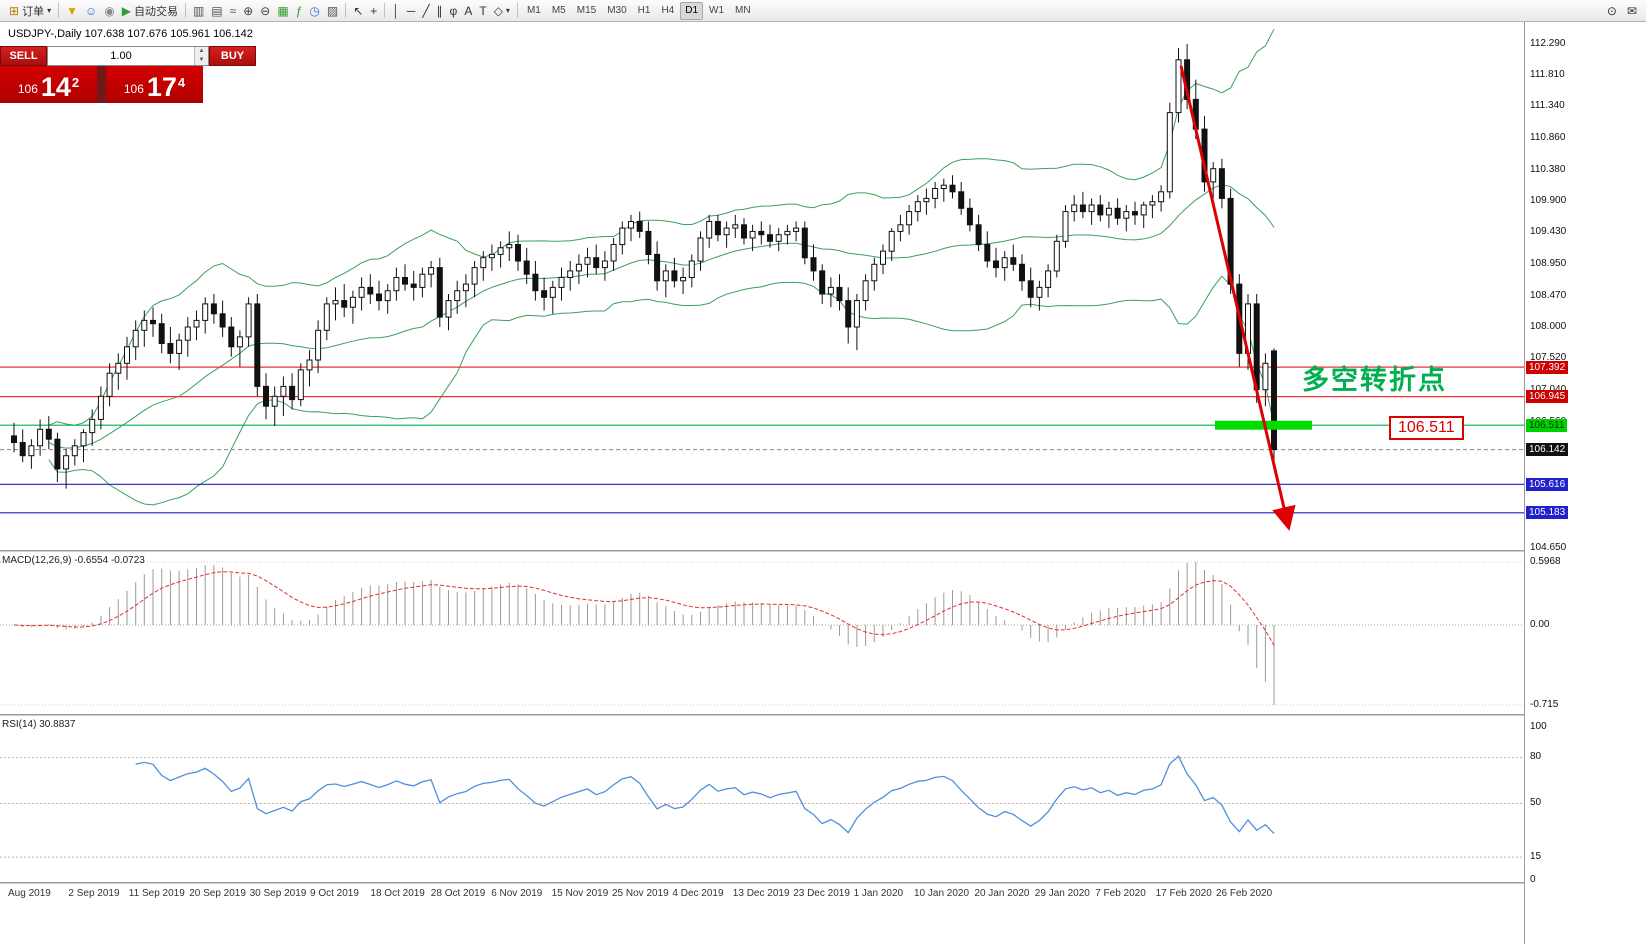  What do you see at coordinates (743, 10) in the screenshot?
I see `timeframe-mn: MN` at bounding box center [743, 10].